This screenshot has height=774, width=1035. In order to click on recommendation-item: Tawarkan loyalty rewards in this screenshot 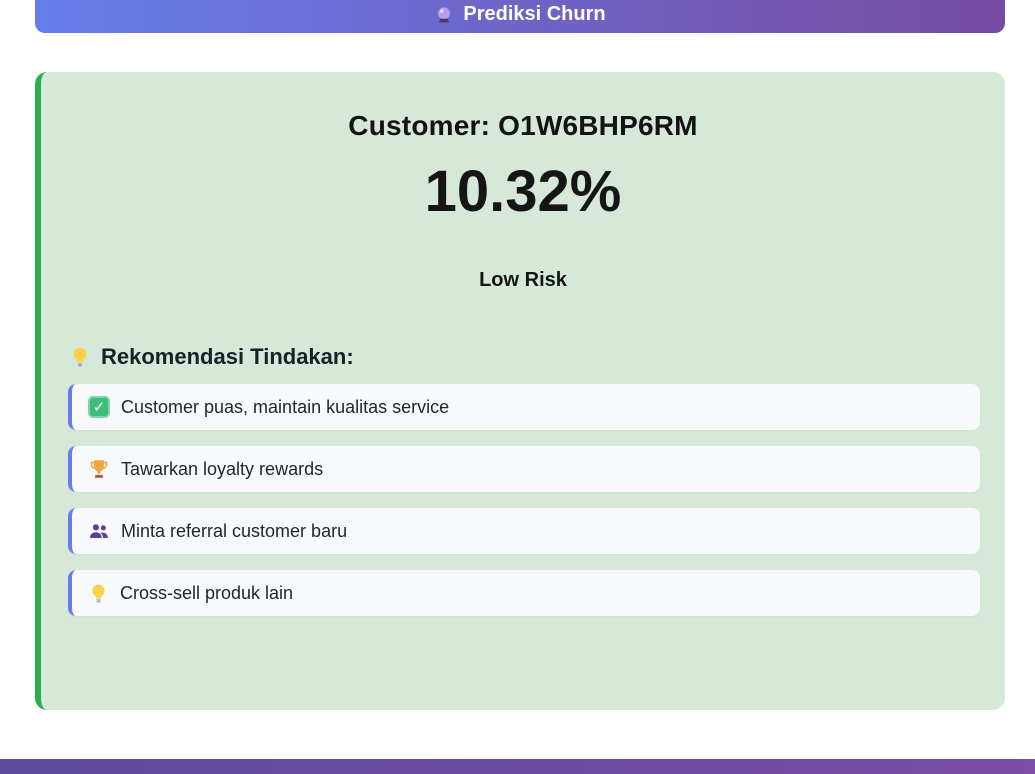, I will do `click(524, 469)`.